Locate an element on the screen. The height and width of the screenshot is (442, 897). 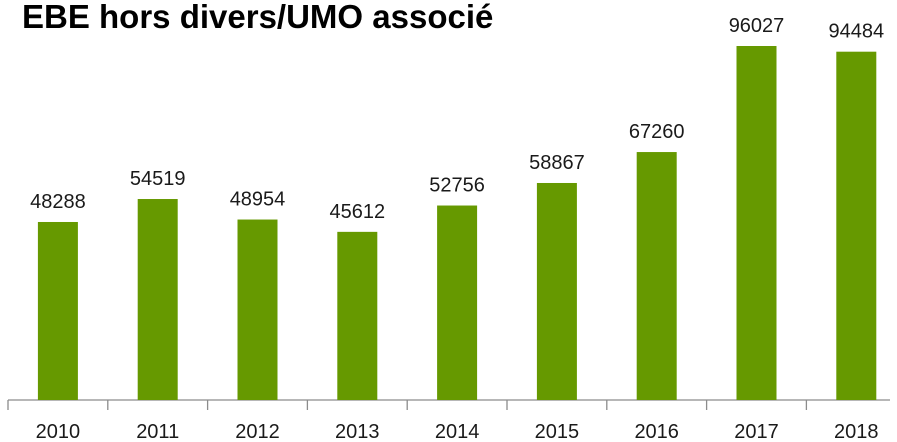
data-label: 48288 is located at coordinates (58, 202).